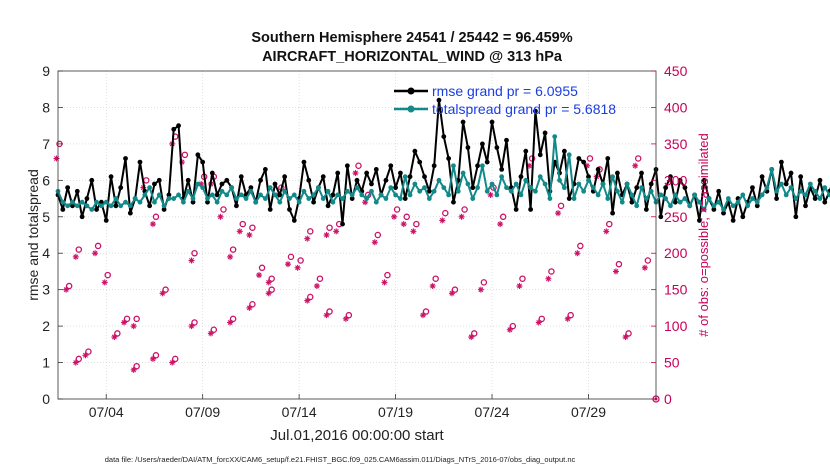 The width and height of the screenshot is (830, 470). Describe the element at coordinates (676, 180) in the screenshot. I see `y-right-tick-label: 300` at that location.